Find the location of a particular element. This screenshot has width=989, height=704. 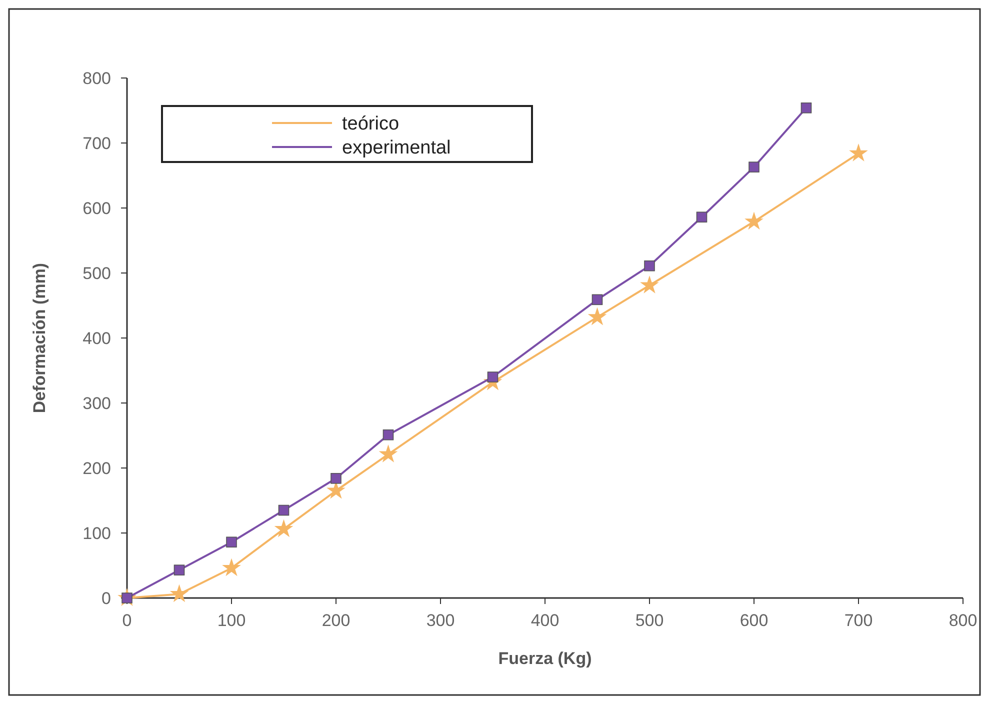

x-tick-label: 100 is located at coordinates (231, 620).